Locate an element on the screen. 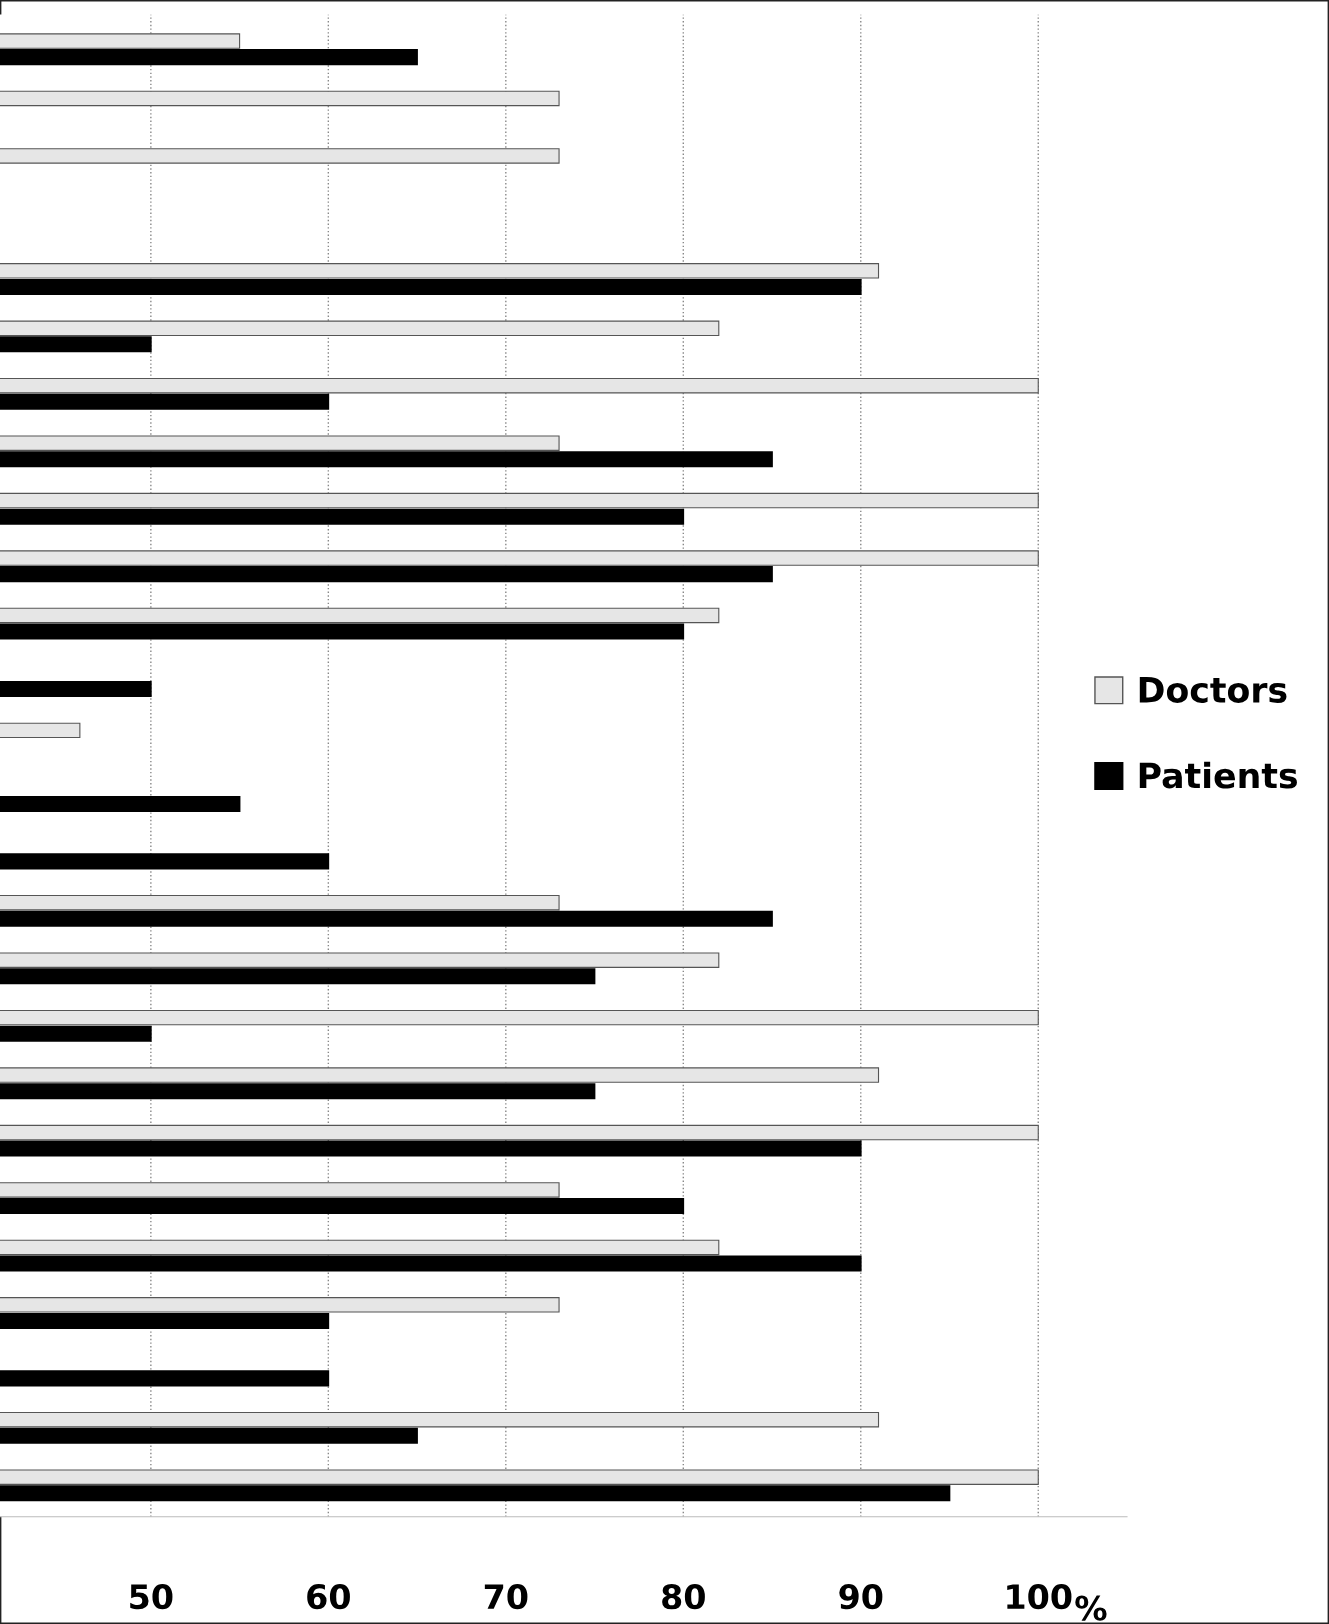  legend-label: Patients is located at coordinates (1218, 775).